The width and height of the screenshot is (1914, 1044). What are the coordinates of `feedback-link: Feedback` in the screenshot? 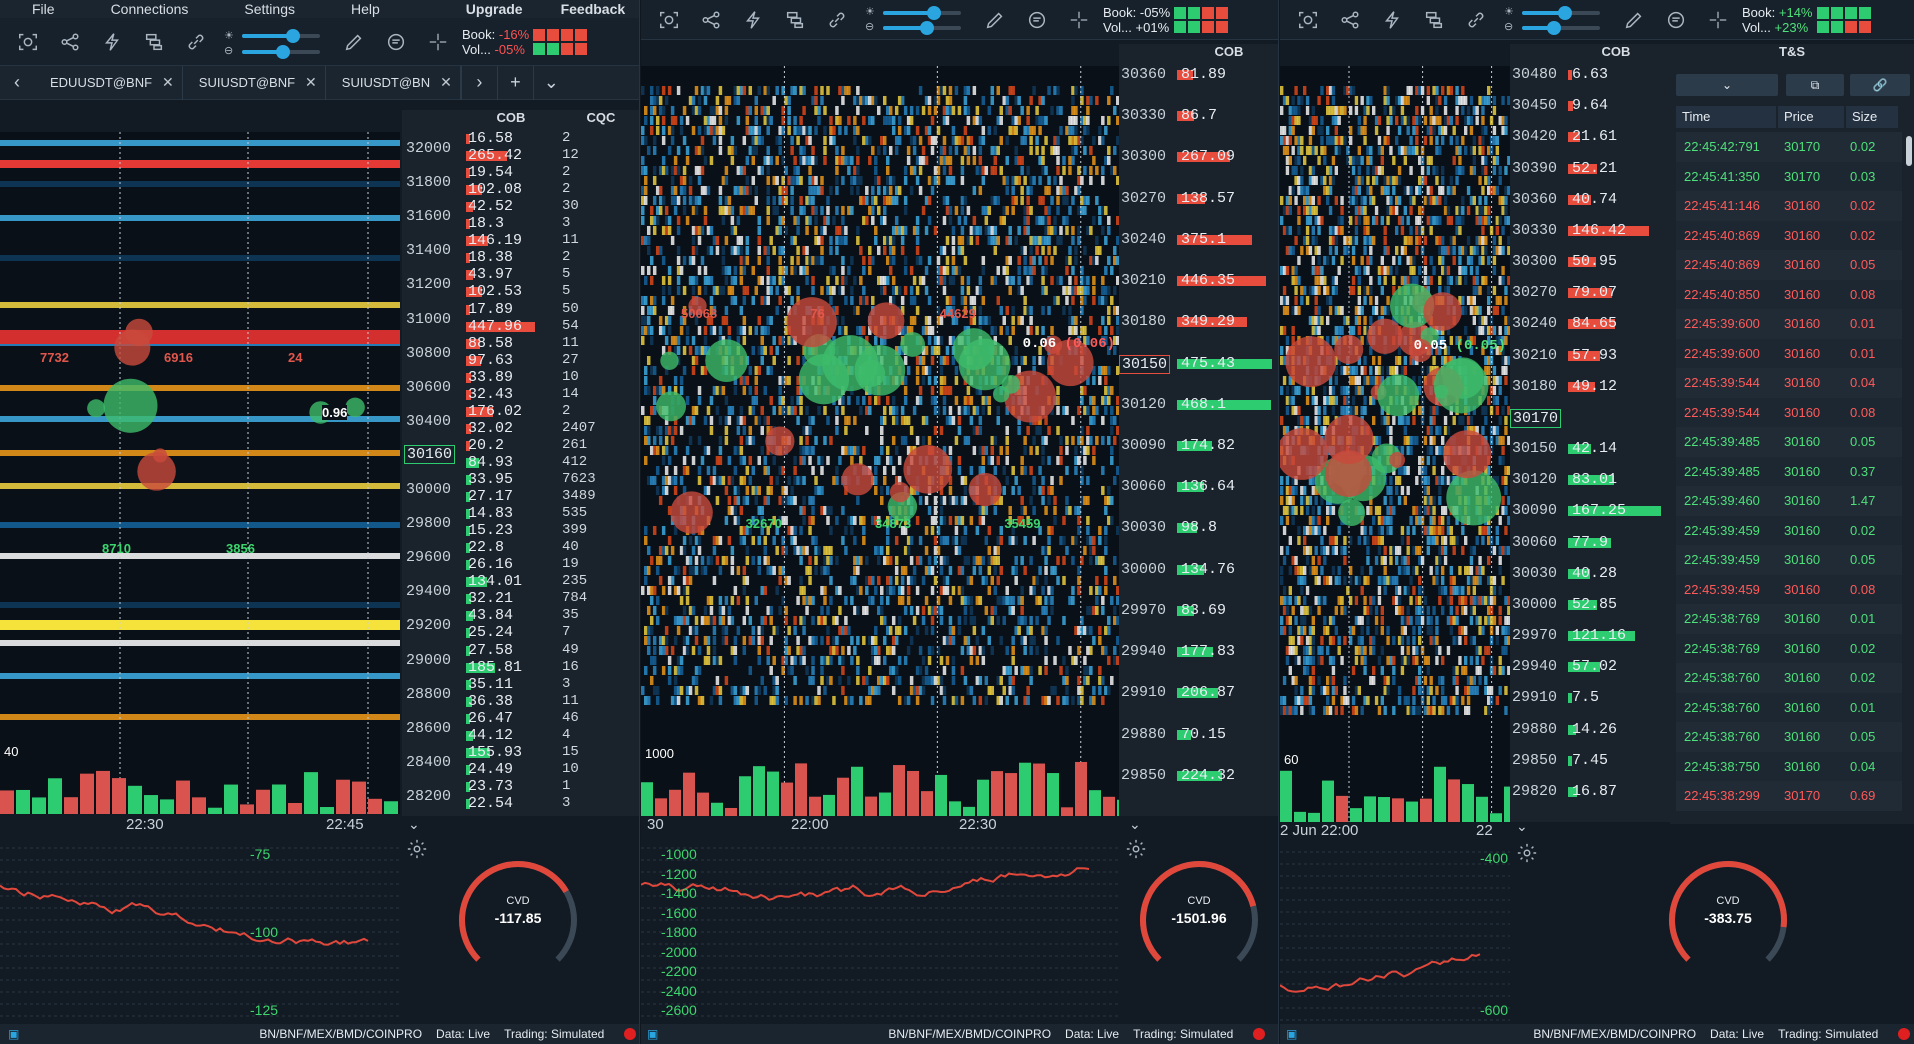 It's located at (593, 9).